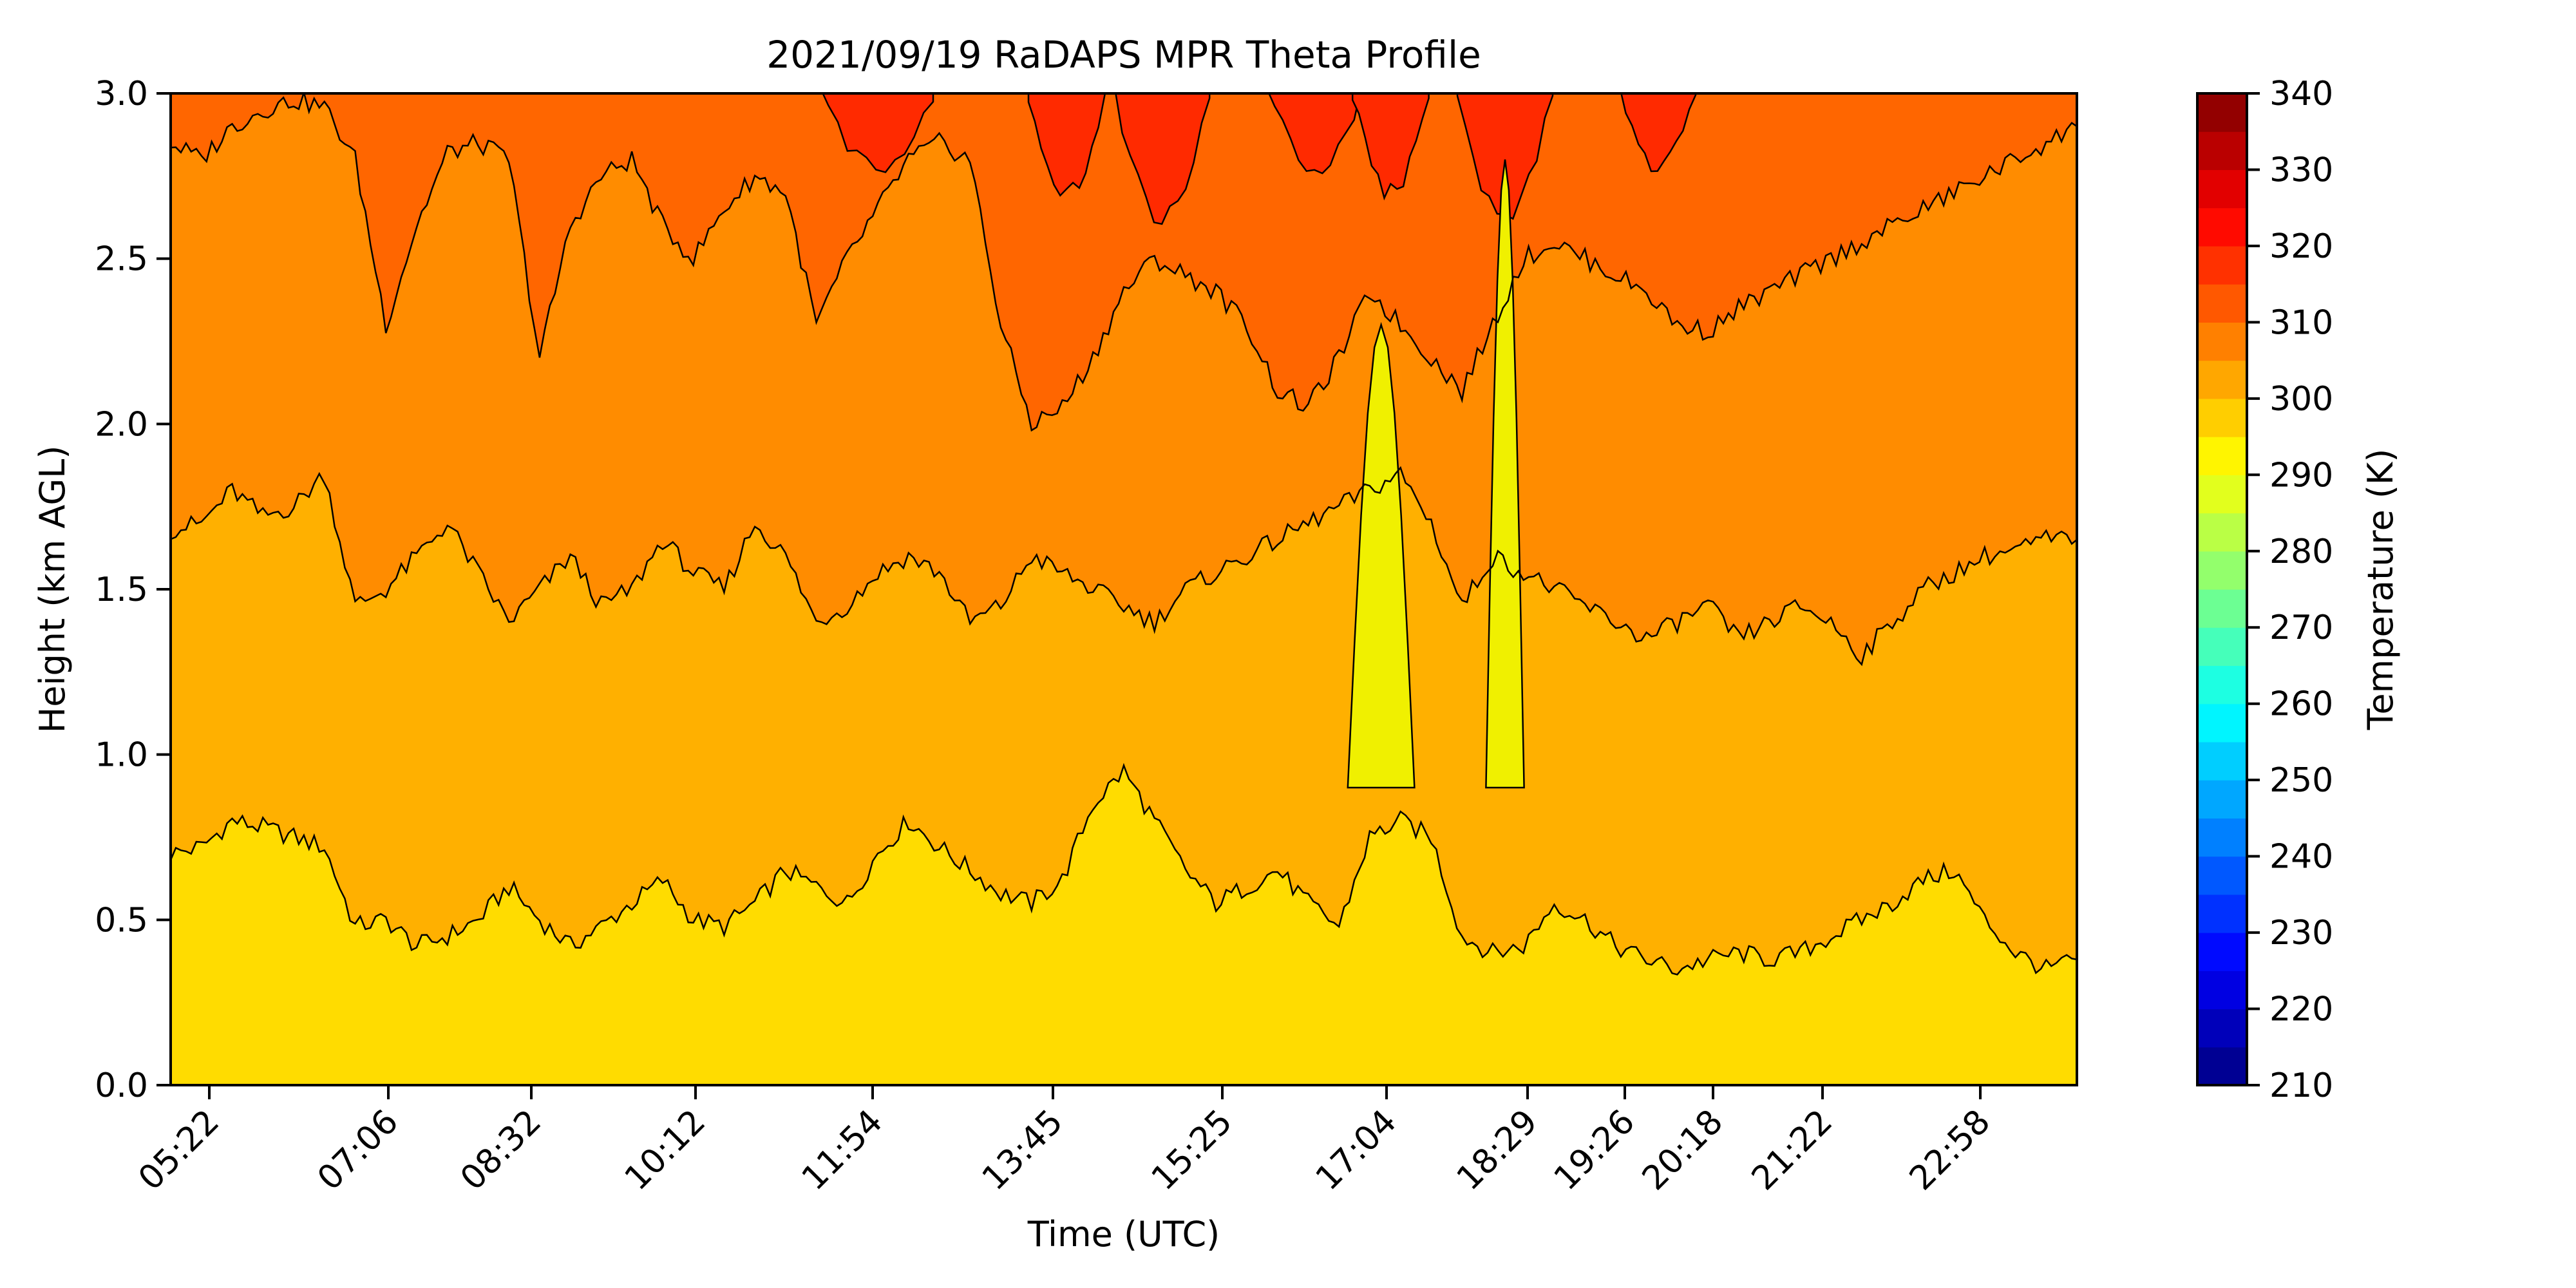 The width and height of the screenshot is (2576, 1288). Describe the element at coordinates (2301, 247) in the screenshot. I see `colorbar-tick-label: 320` at that location.